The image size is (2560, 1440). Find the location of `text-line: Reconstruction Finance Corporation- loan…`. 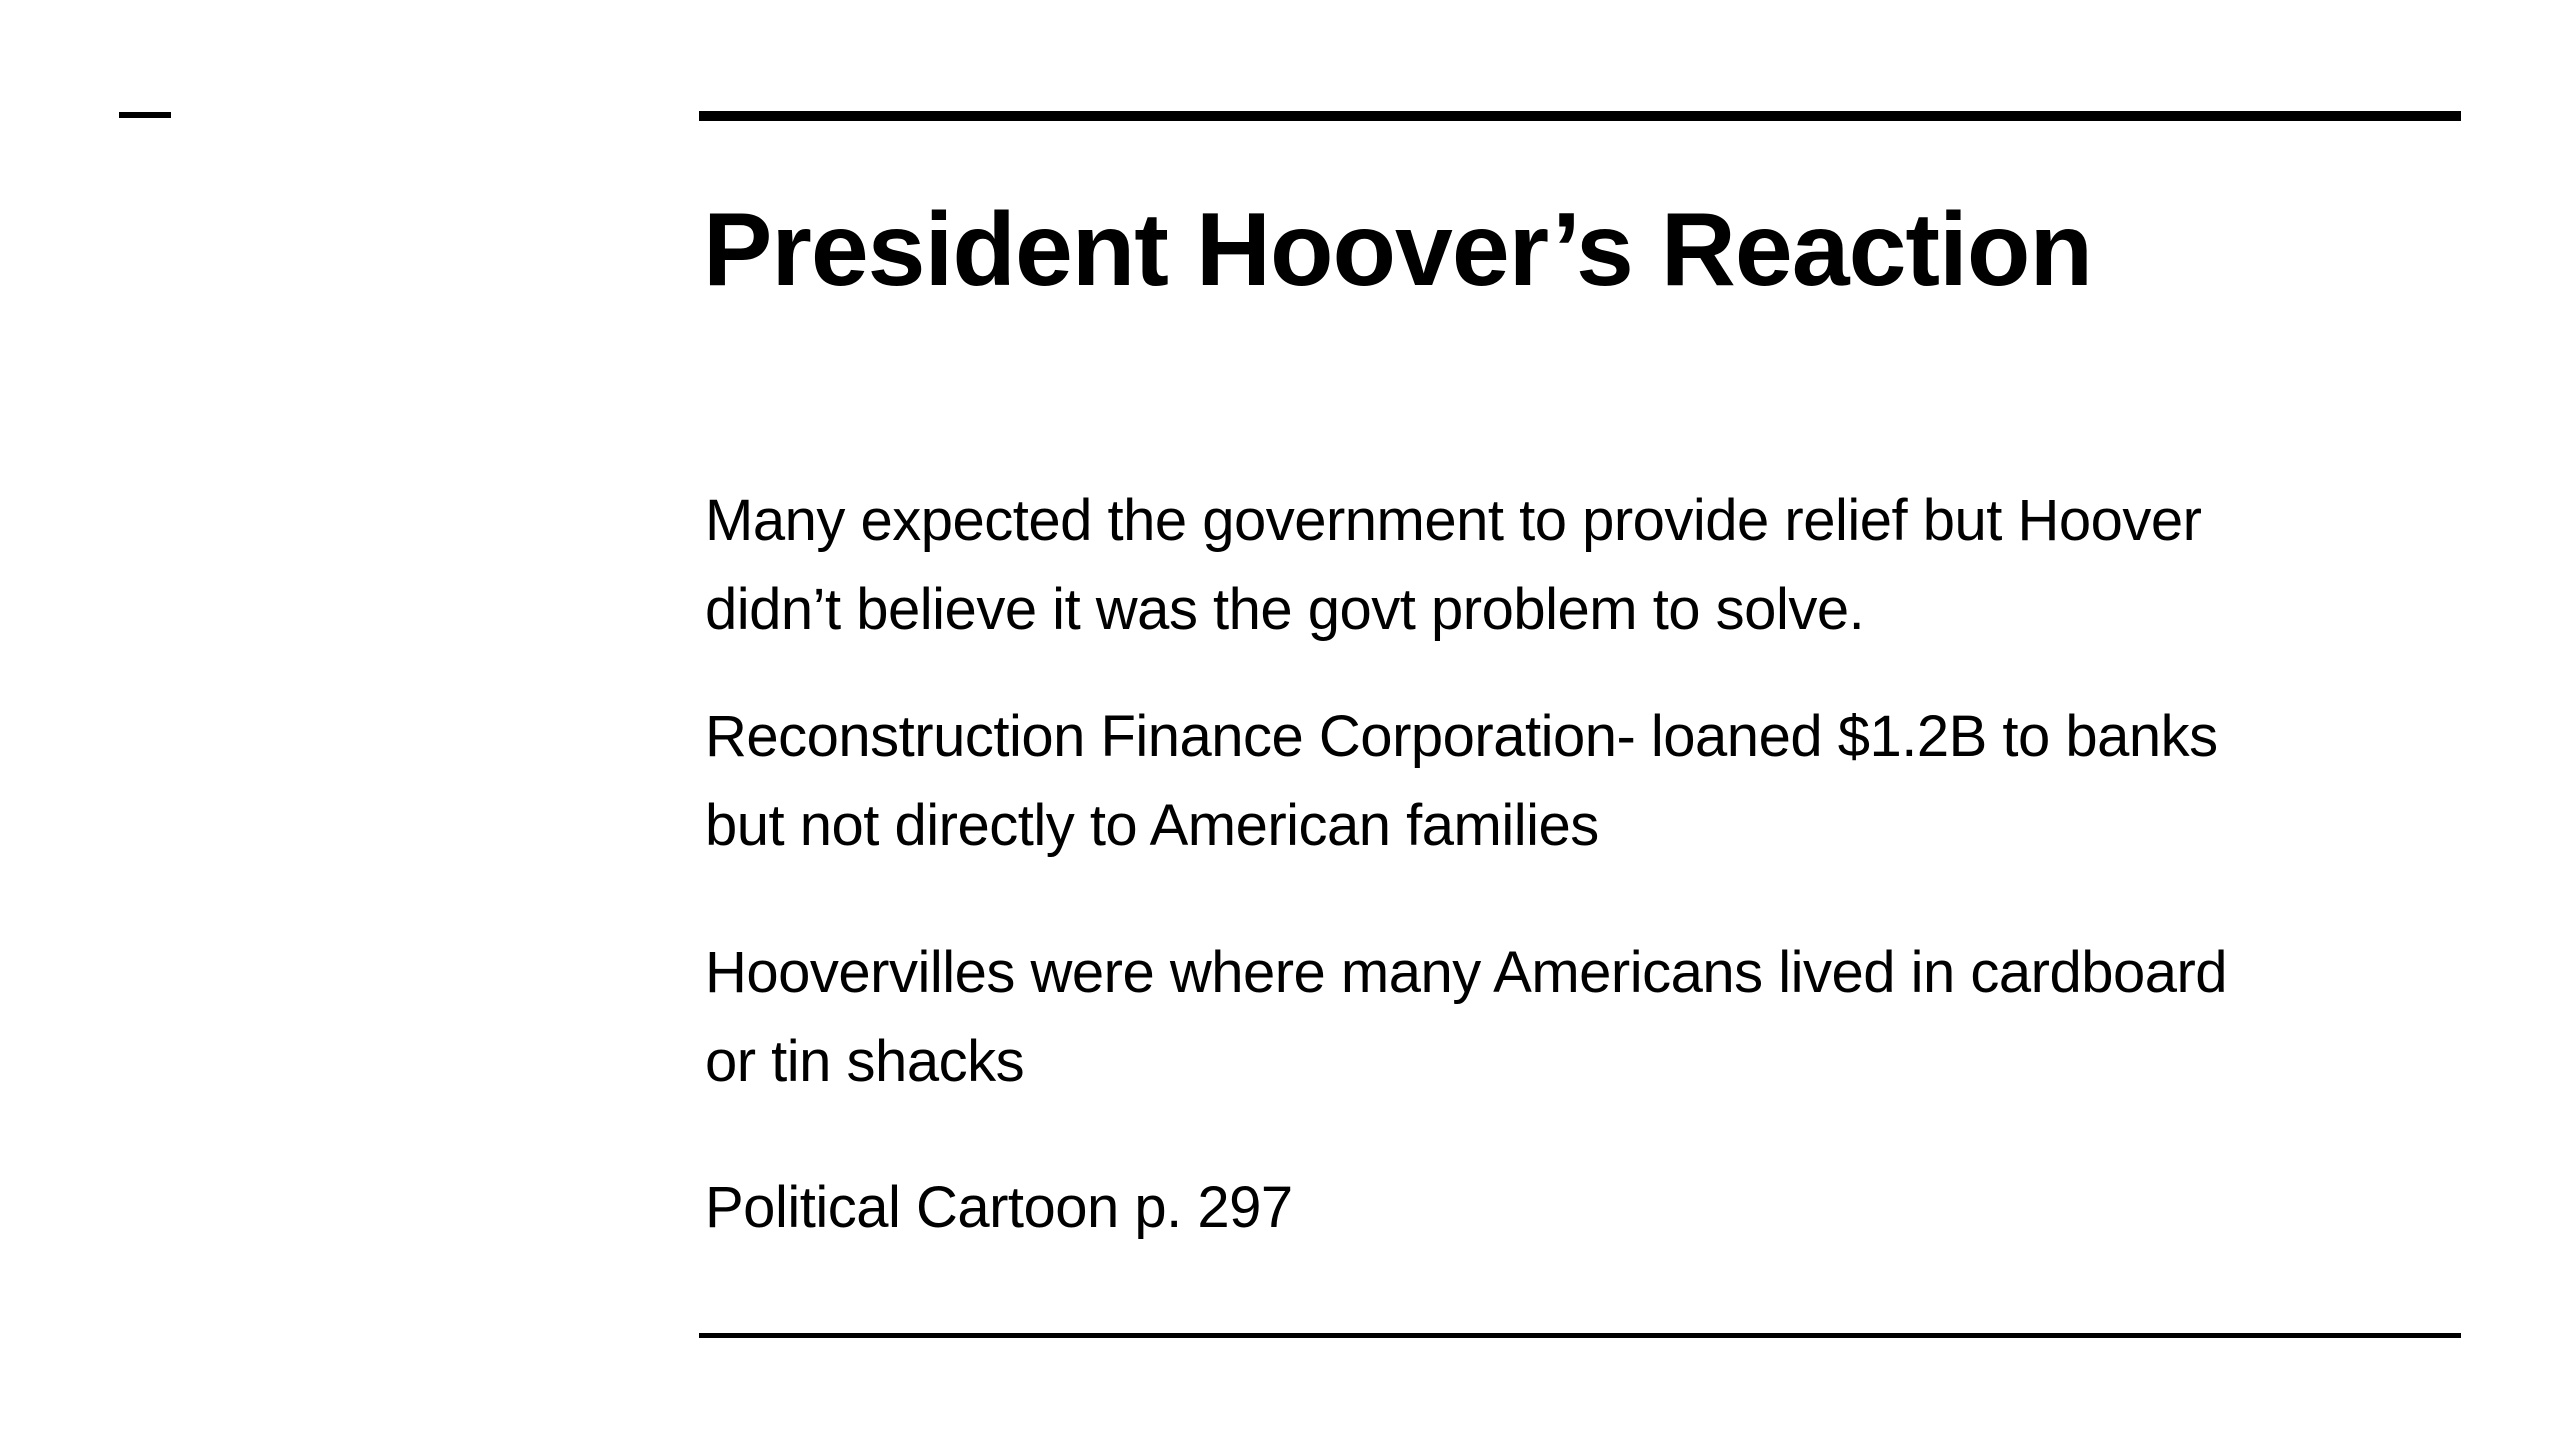

text-line: Reconstruction Finance Corporation- loan… is located at coordinates (1461, 736).